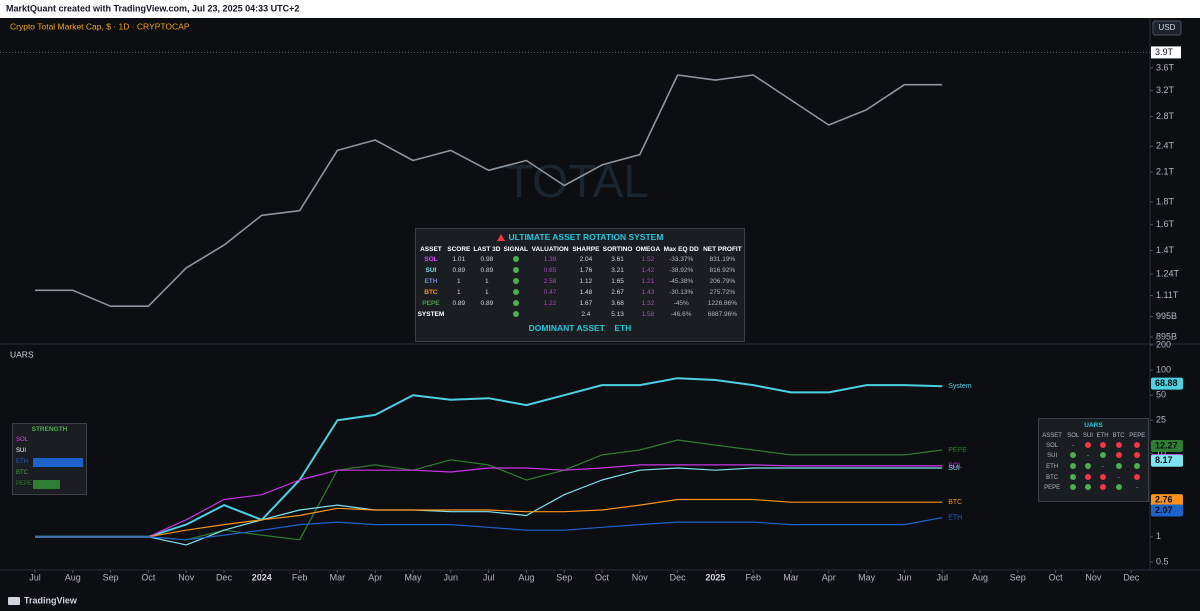  What do you see at coordinates (550, 292) in the screenshot?
I see `value-cell: 0.47` at bounding box center [550, 292].